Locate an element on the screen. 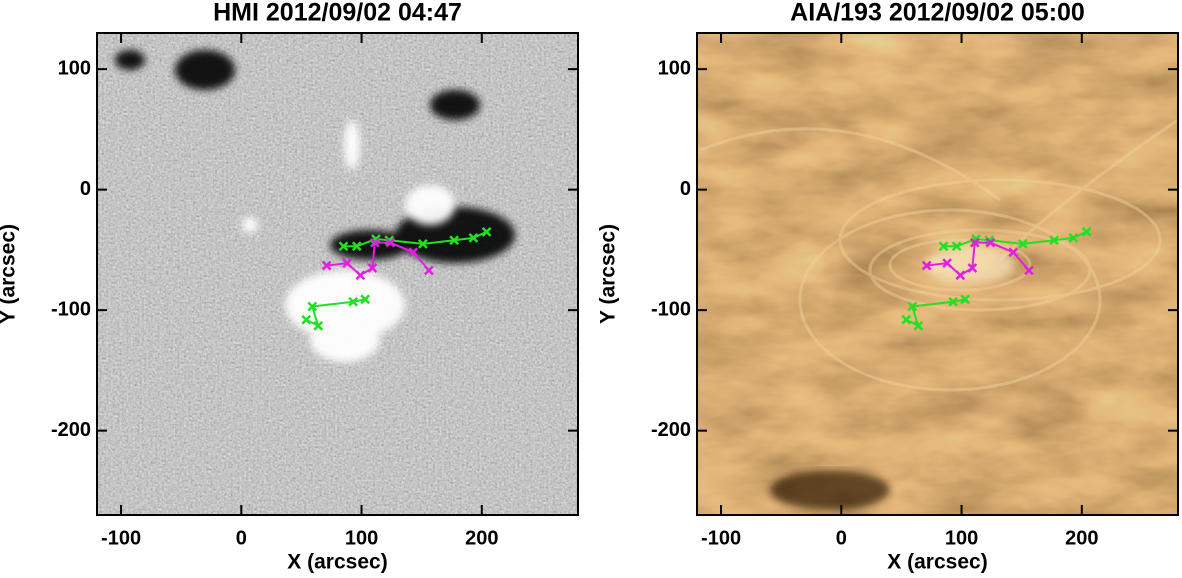 The height and width of the screenshot is (578, 1182). chart-title: AIA/193 2012/09/02 05:00 is located at coordinates (937, 13).